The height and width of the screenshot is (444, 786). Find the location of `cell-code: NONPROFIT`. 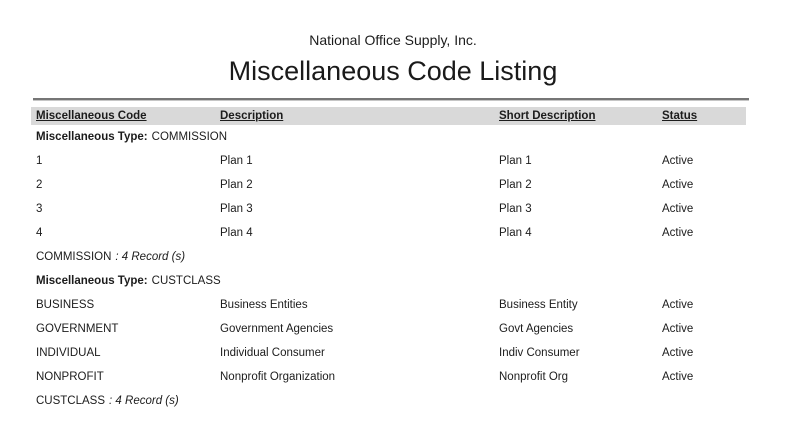

cell-code: NONPROFIT is located at coordinates (70, 377).